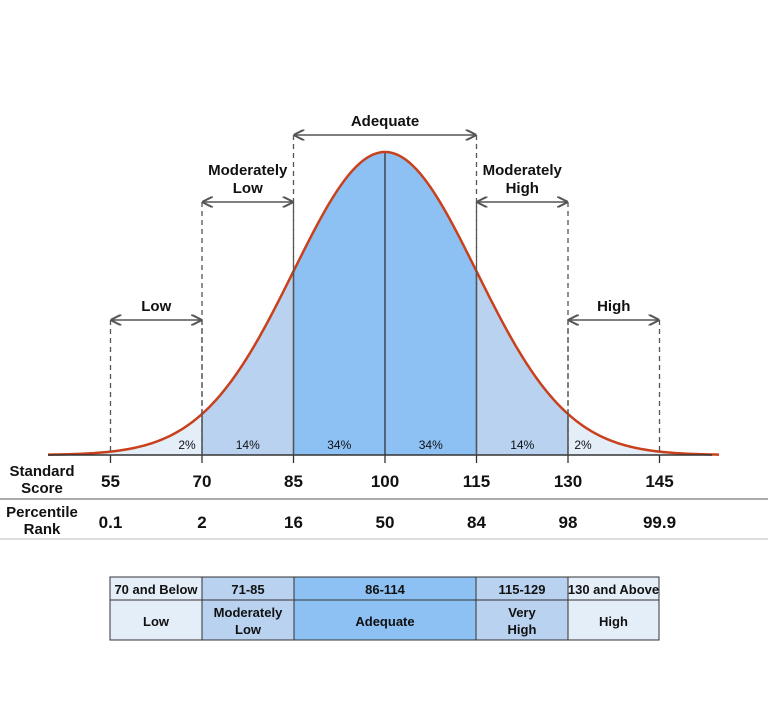 This screenshot has height=711, width=768. Describe the element at coordinates (110, 481) in the screenshot. I see `standard-score-label: 55` at that location.